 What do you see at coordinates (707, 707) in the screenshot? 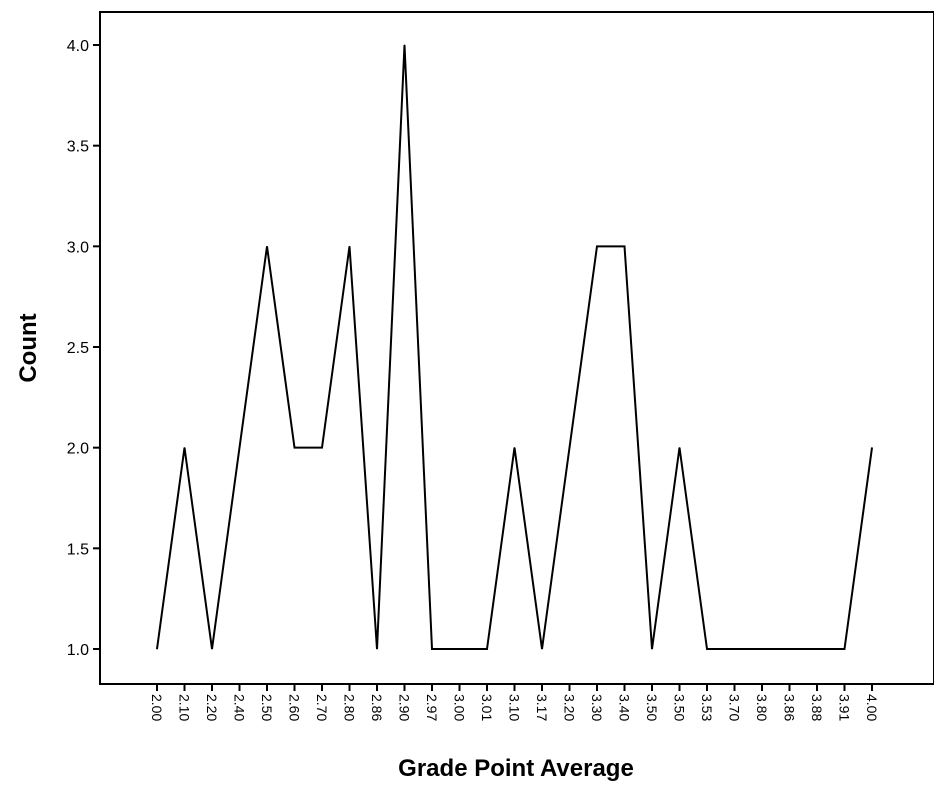
I see `x-tick-label: 3.53` at bounding box center [707, 707].